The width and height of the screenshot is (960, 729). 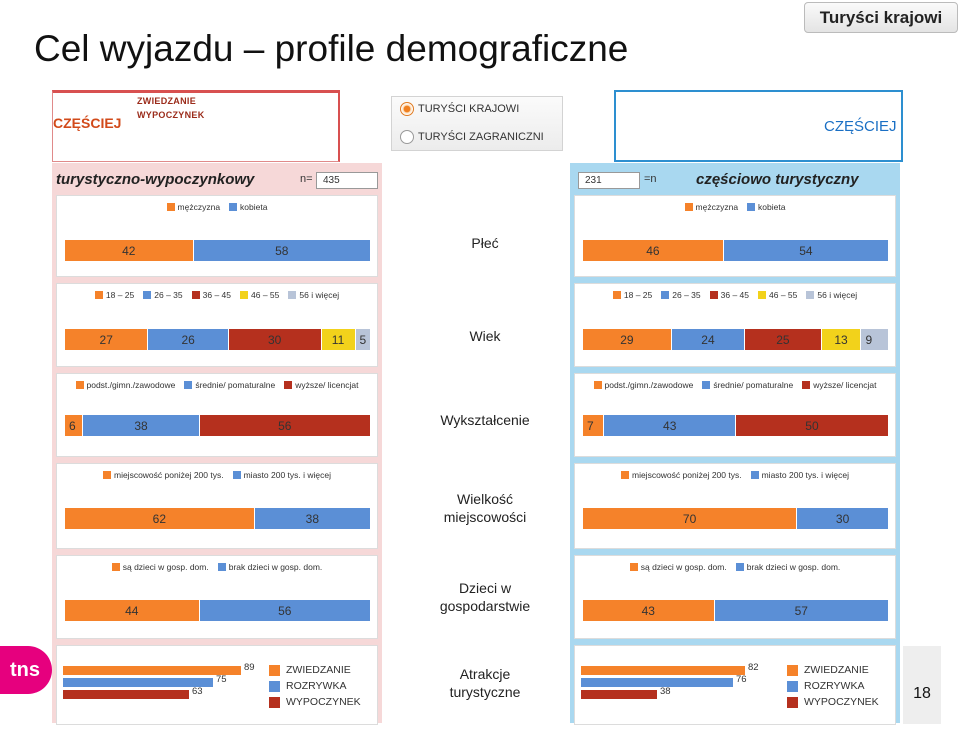 I want to click on bar-segment: 38, so click(x=312, y=518).